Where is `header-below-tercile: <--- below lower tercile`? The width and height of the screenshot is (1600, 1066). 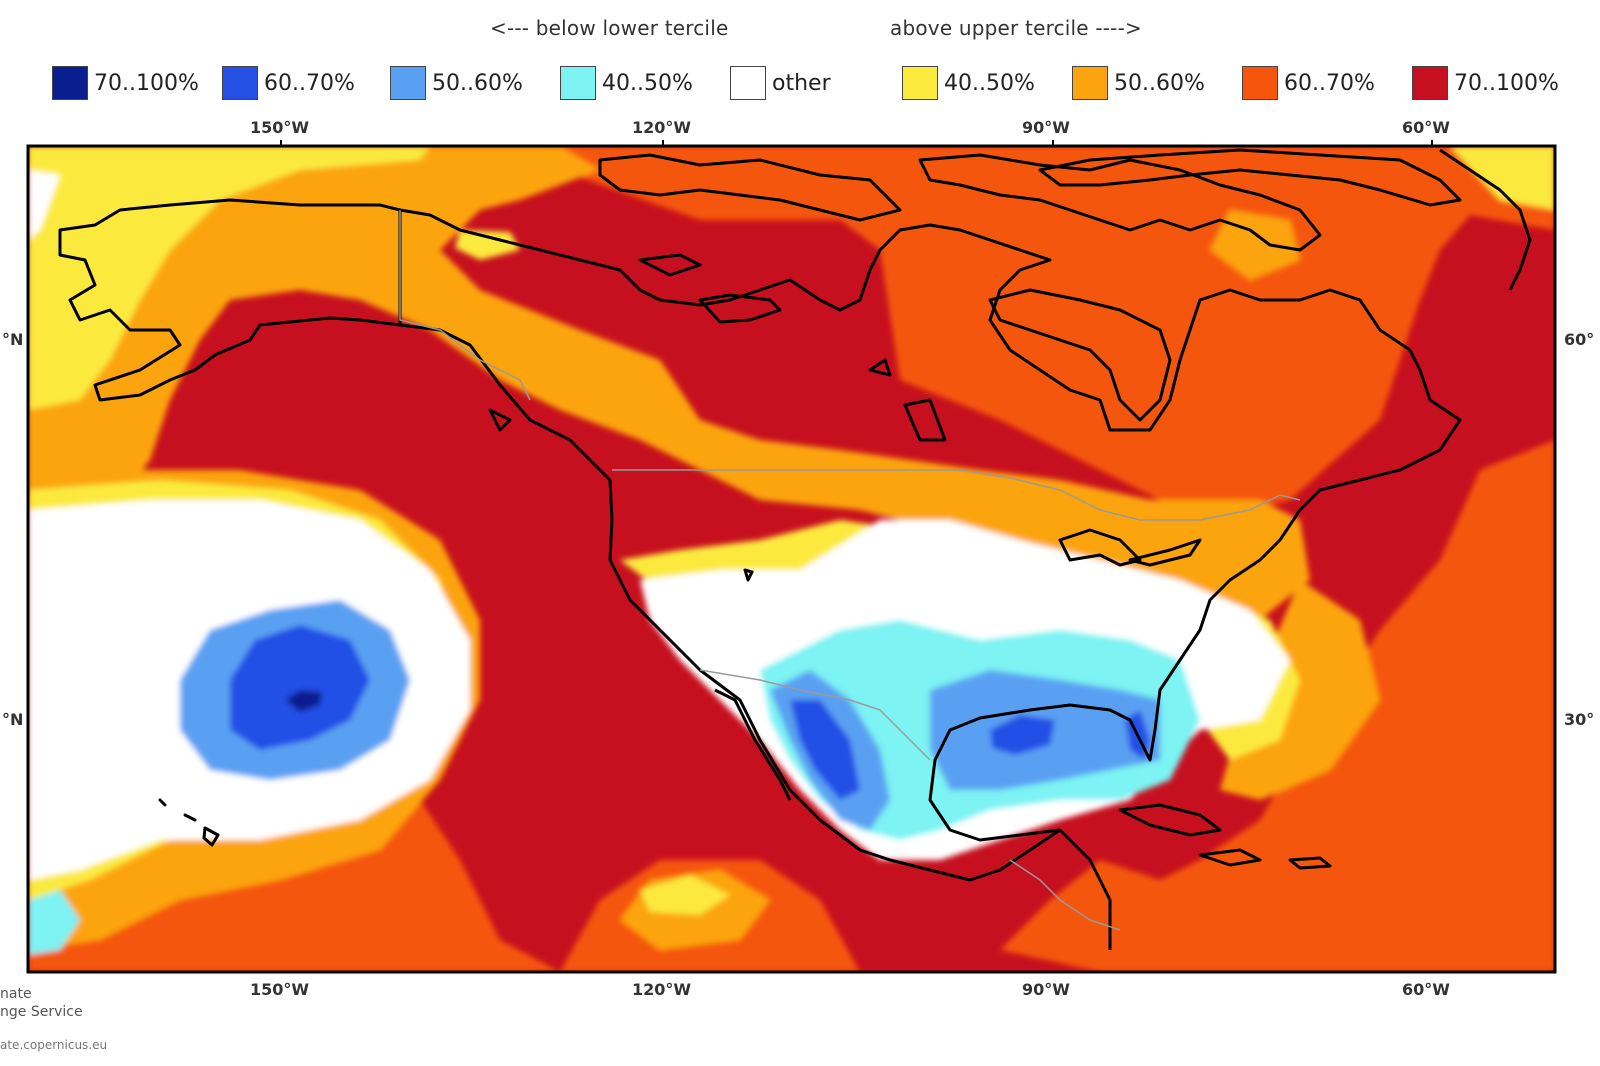 header-below-tercile: <--- below lower tercile is located at coordinates (609, 28).